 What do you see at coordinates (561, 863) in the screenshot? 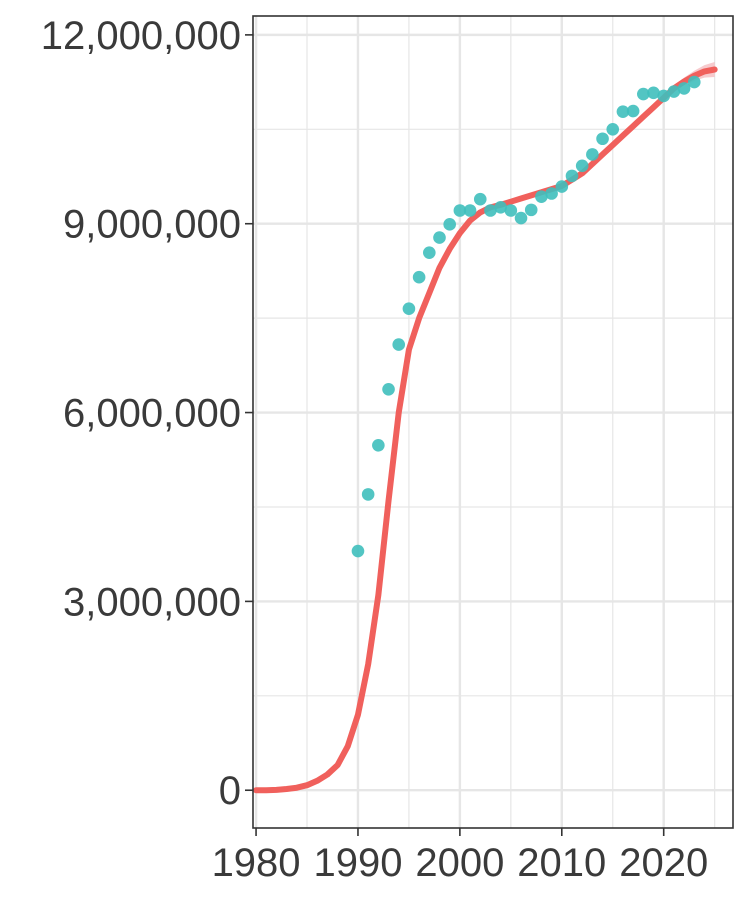
I see `x-tick-label: 2010` at bounding box center [561, 863].